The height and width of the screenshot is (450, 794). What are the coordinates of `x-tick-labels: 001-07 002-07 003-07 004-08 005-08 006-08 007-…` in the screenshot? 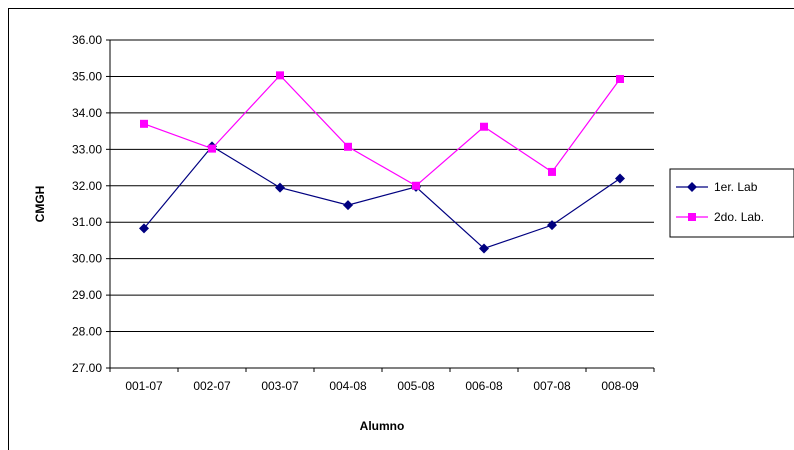 It's located at (382, 386).